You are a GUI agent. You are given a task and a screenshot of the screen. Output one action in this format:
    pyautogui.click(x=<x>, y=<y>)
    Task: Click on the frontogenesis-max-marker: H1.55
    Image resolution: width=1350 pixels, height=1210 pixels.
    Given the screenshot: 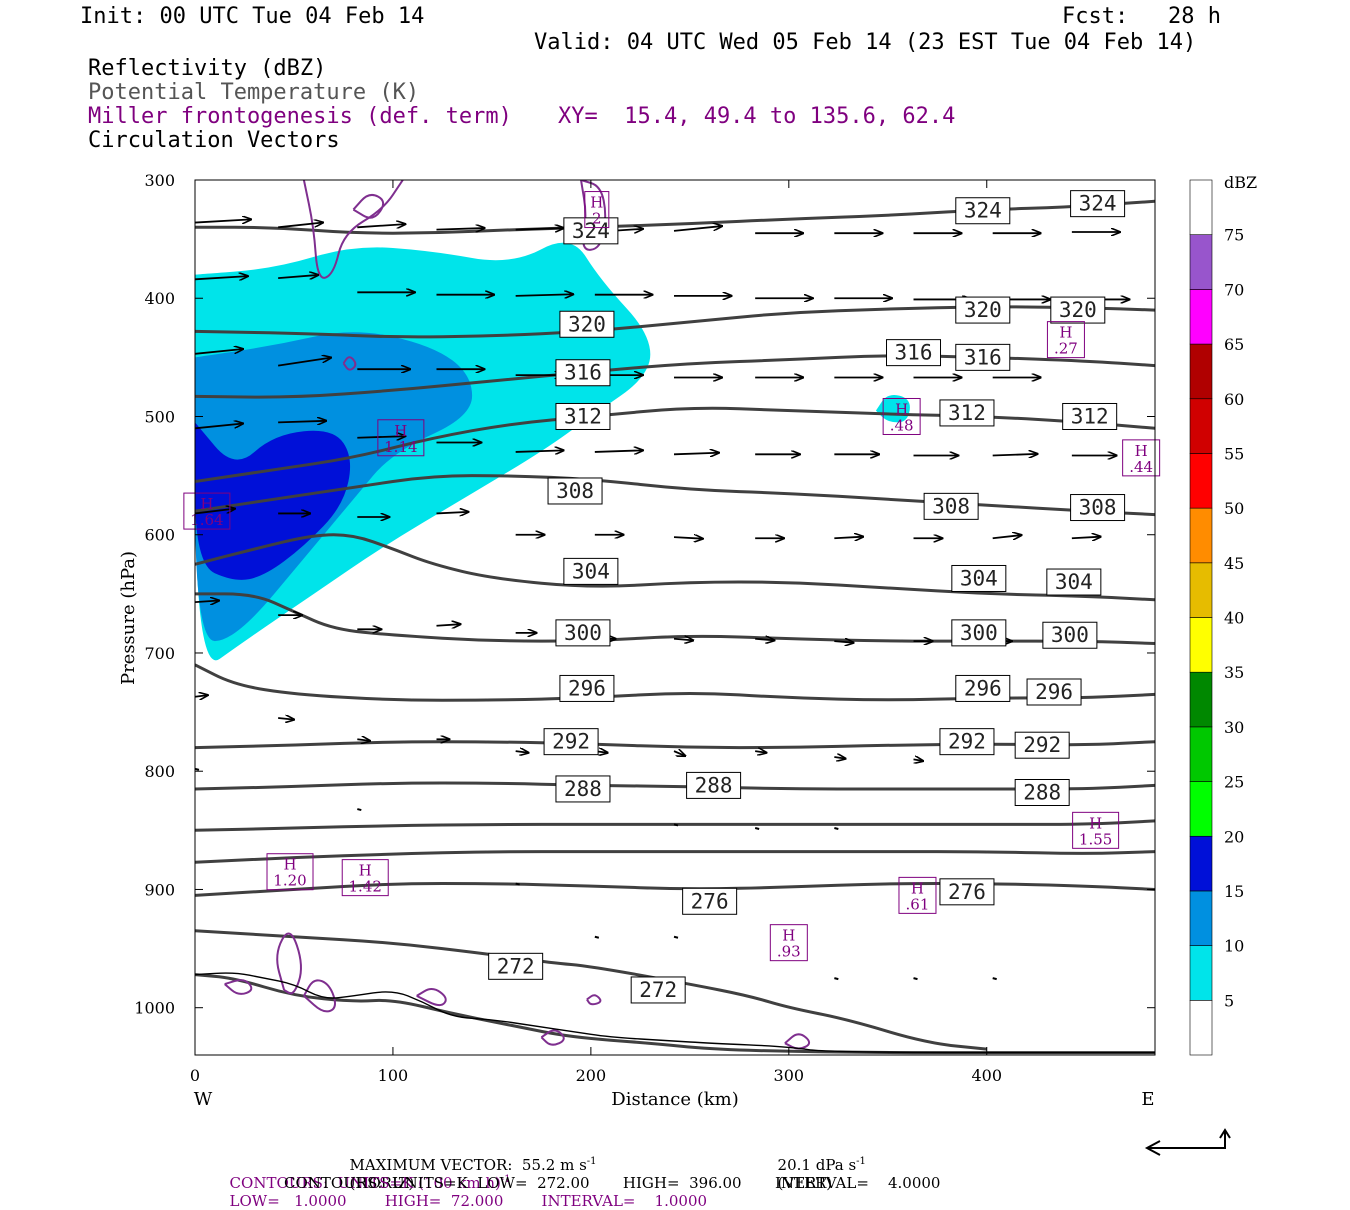 What is the action you would take?
    pyautogui.click(x=1096, y=830)
    